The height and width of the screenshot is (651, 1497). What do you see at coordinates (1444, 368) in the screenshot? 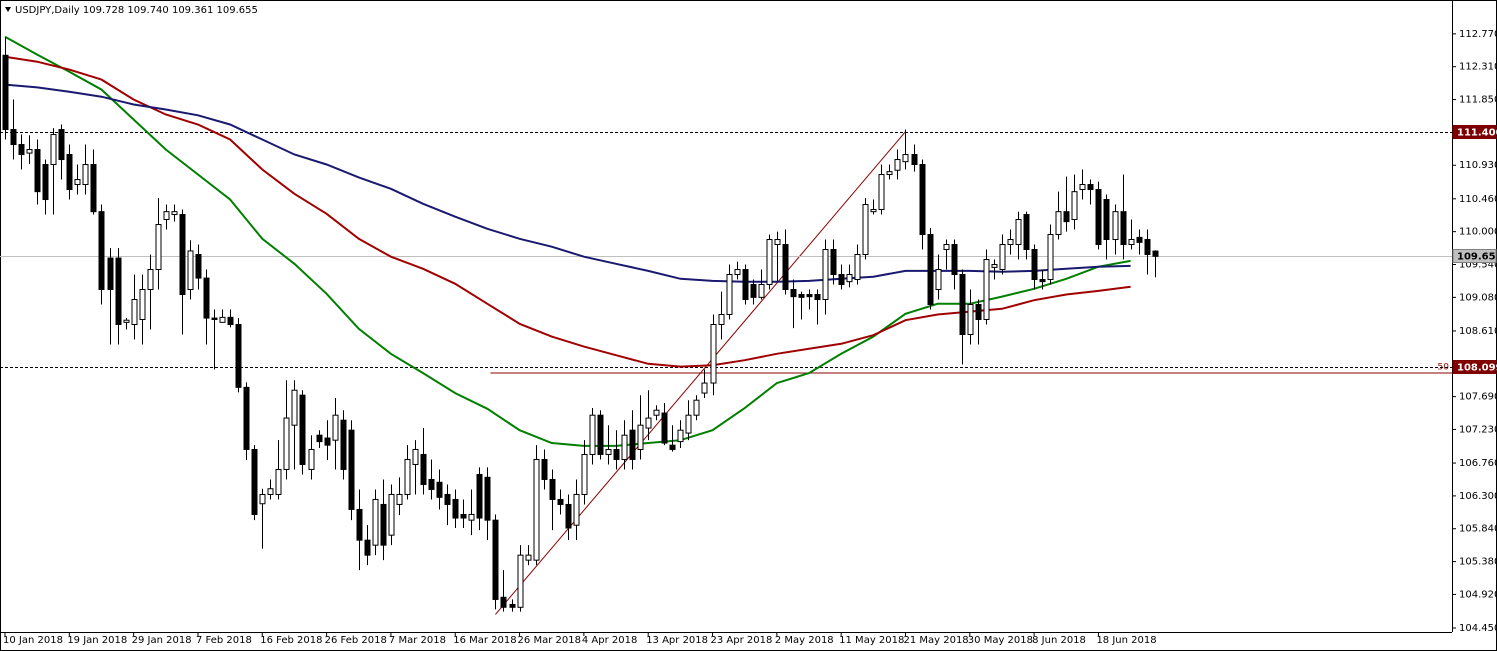
I see `fibo-level-label: 50` at bounding box center [1444, 368].